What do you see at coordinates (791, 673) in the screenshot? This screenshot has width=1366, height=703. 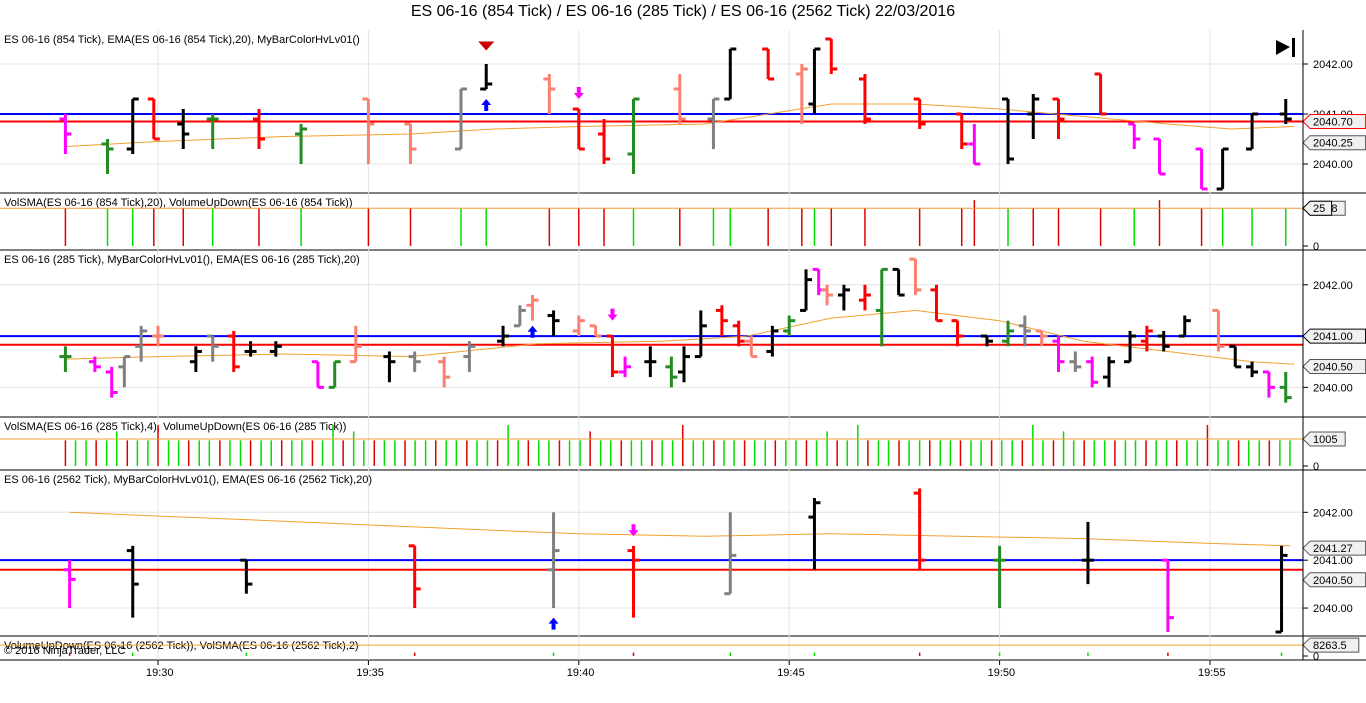 I see `x-tick-label: 19:45` at bounding box center [791, 673].